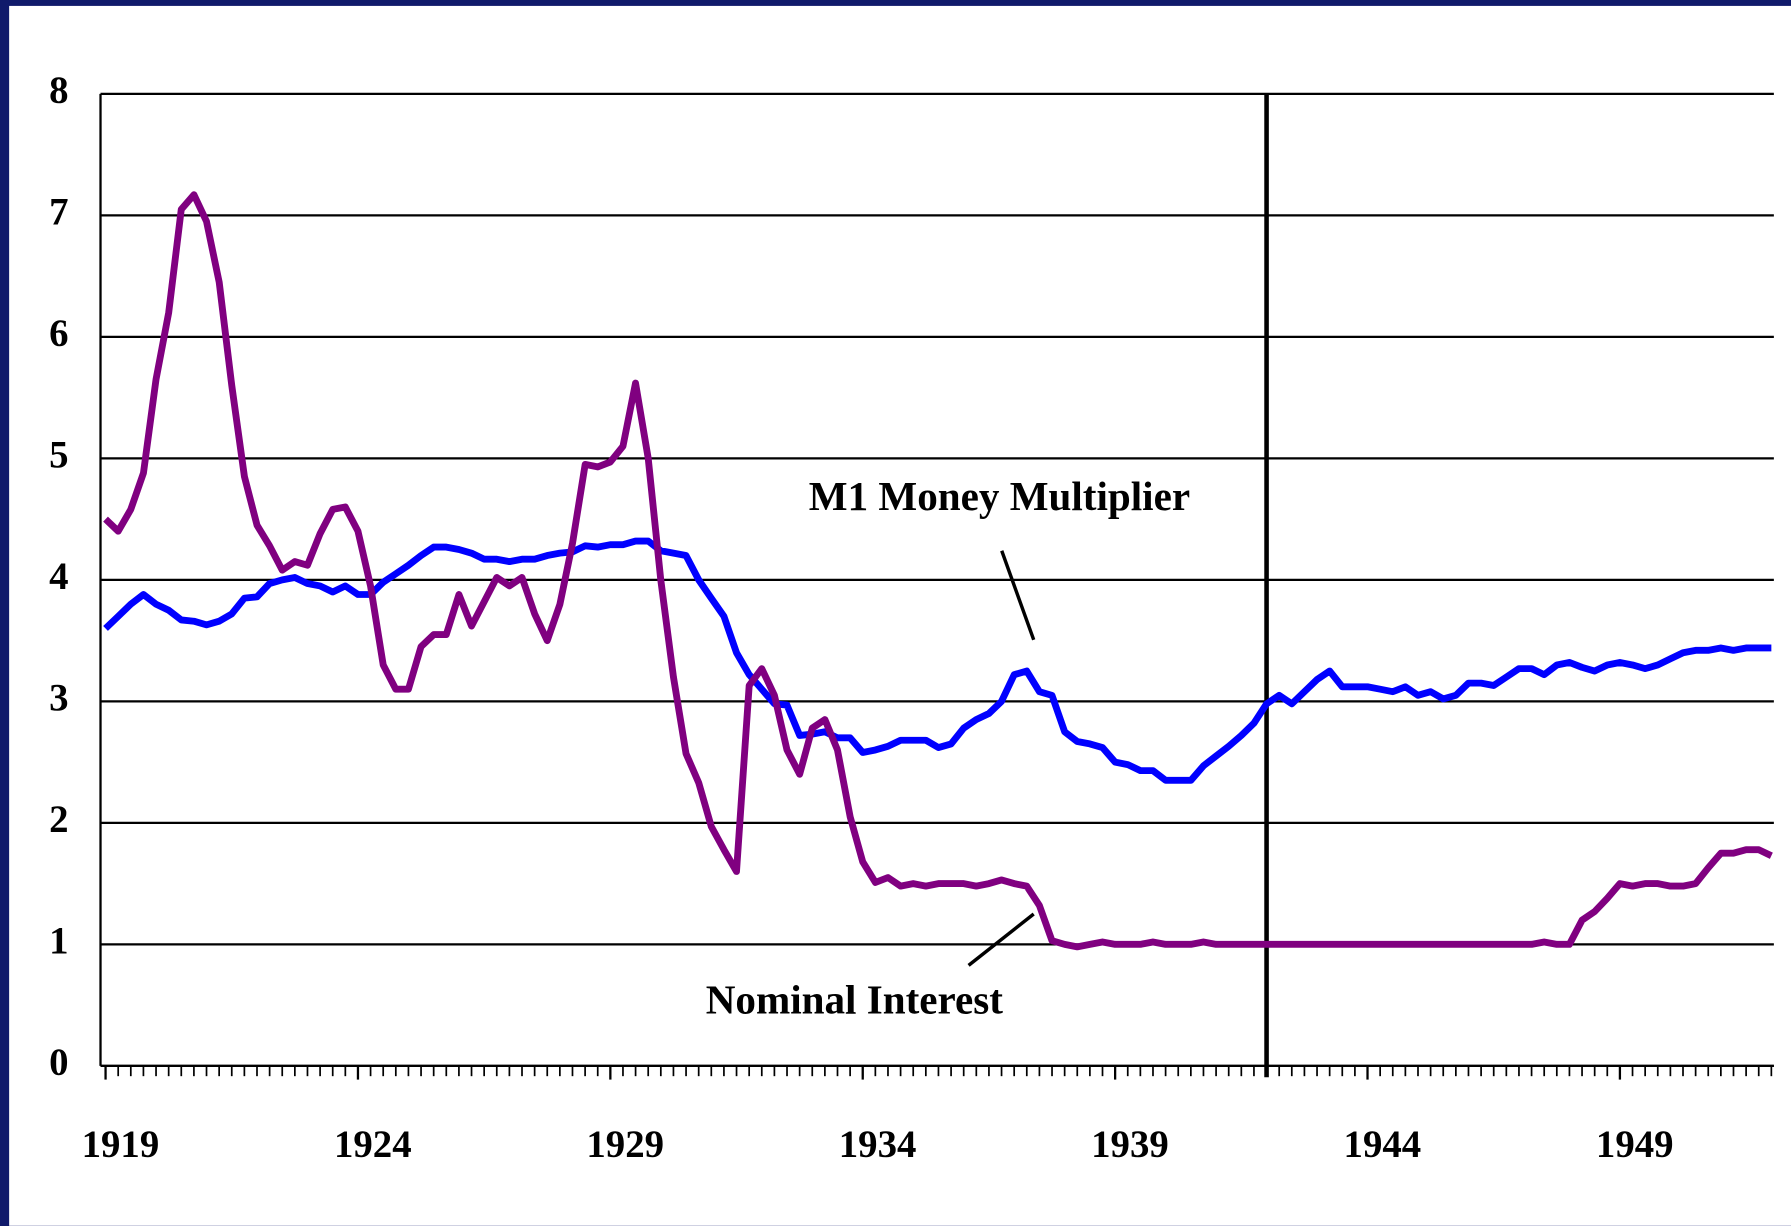 Image resolution: width=1791 pixels, height=1226 pixels. I want to click on x-tick-label: 1924, so click(373, 1144).